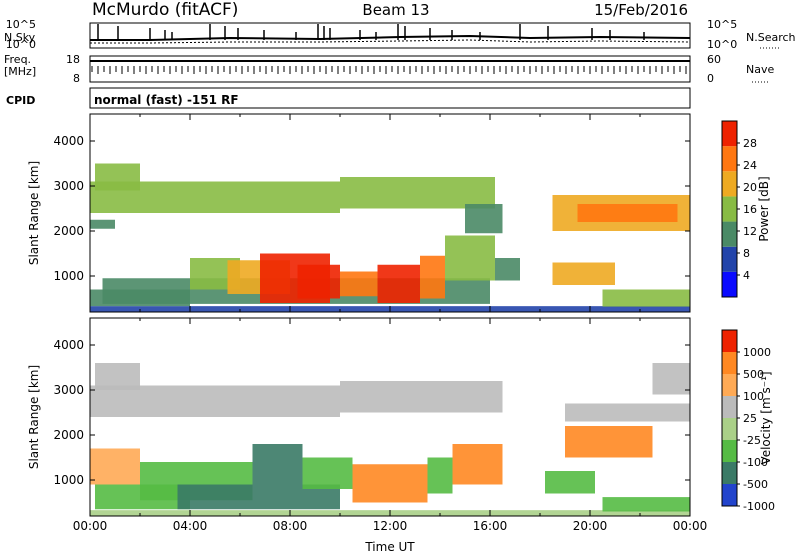 This screenshot has width=800, height=554. Describe the element at coordinates (68, 345) in the screenshot. I see `velocity-ytick-label: 4000` at that location.